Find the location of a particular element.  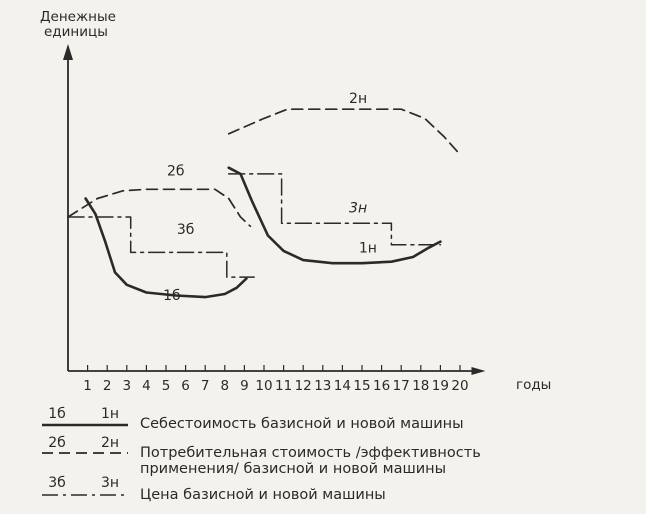

x-tick-label: 3 is located at coordinates (127, 386).